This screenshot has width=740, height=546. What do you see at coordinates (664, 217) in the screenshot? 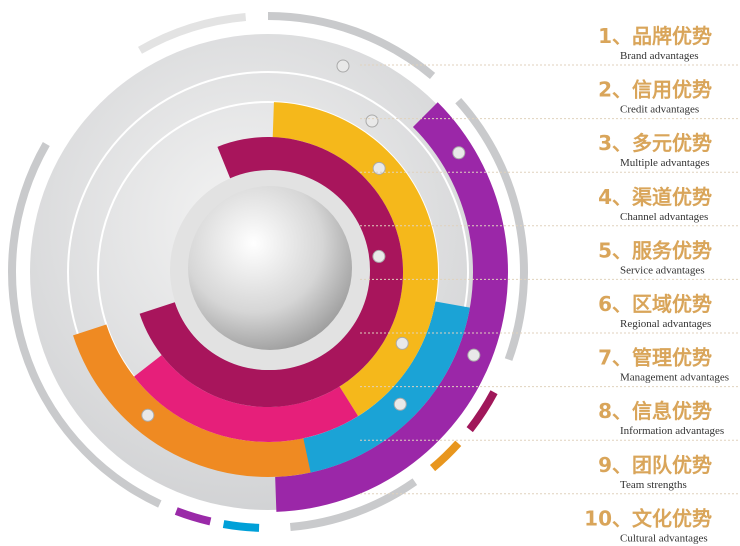
I see `item-subtitle: Channel advantages` at bounding box center [664, 217].